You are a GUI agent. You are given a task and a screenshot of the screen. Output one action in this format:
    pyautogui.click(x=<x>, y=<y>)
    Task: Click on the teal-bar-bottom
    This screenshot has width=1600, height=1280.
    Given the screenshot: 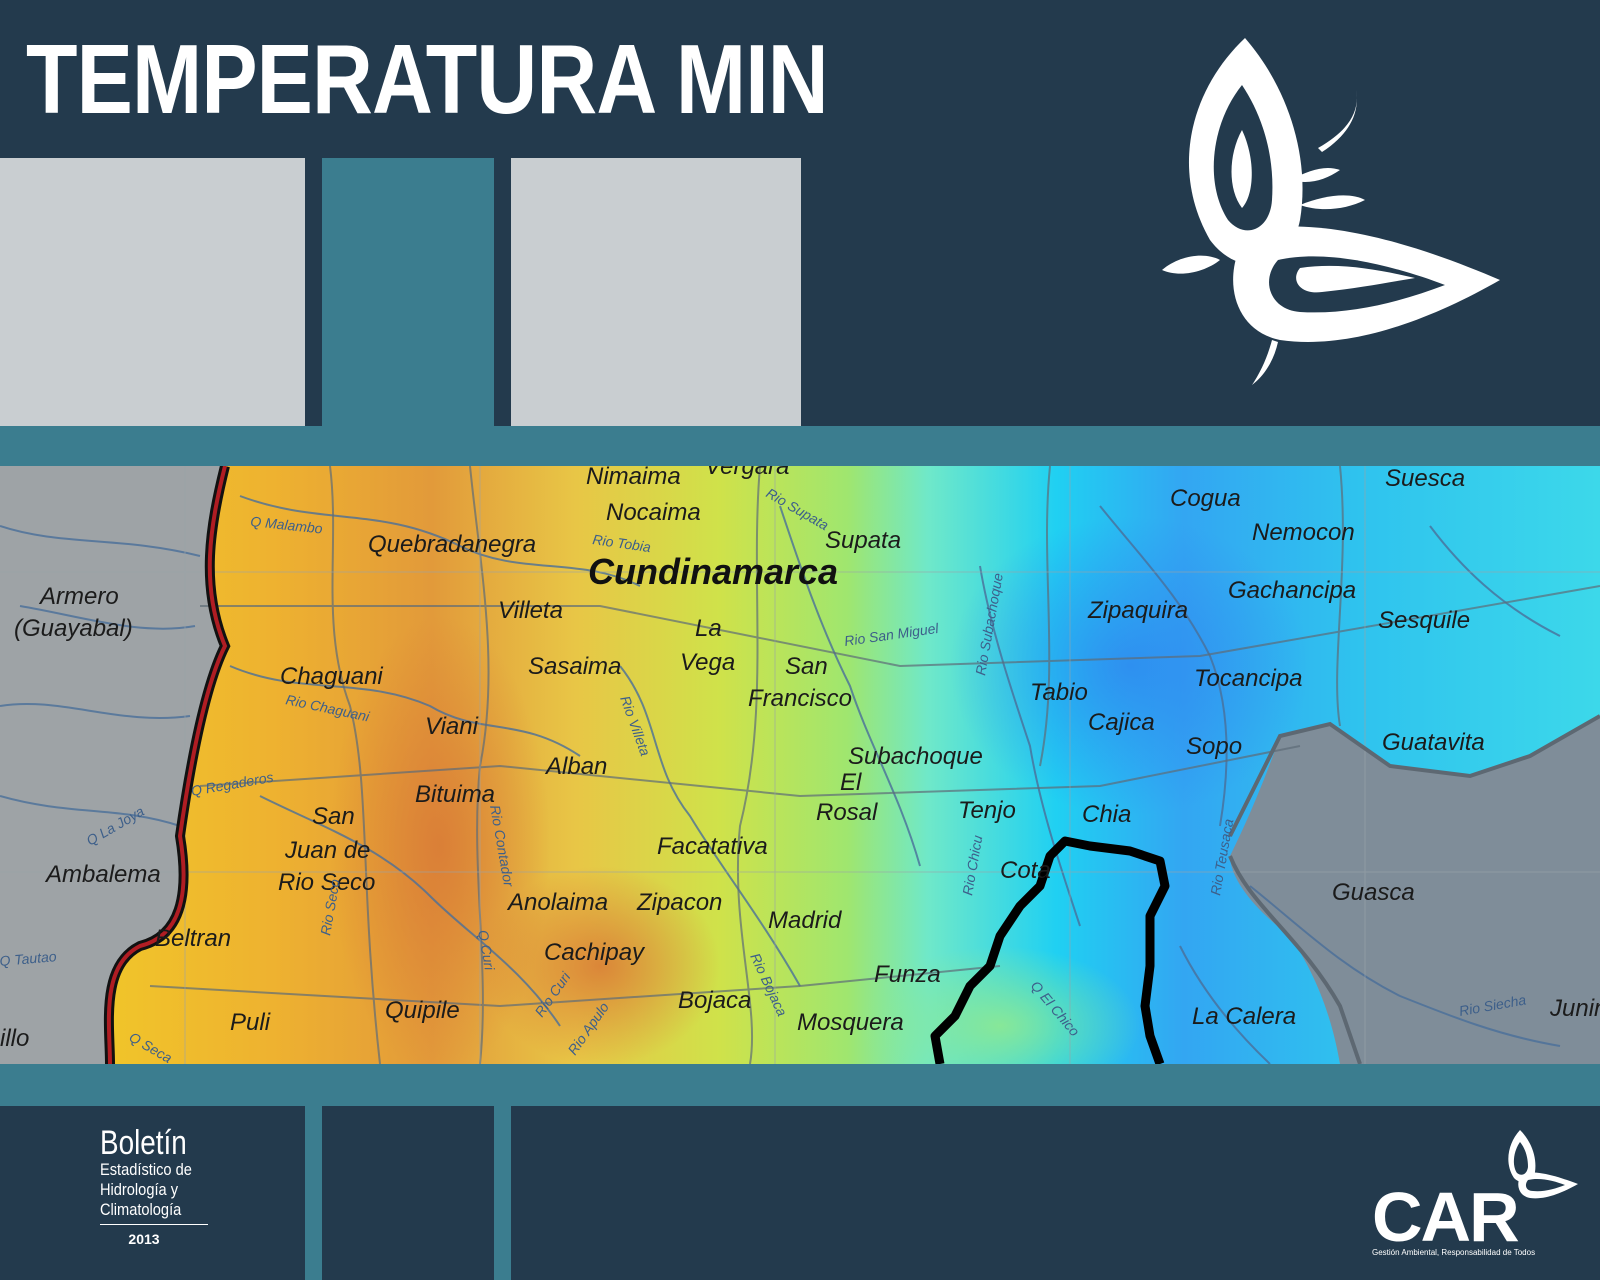 What is the action you would take?
    pyautogui.click(x=800, y=1085)
    